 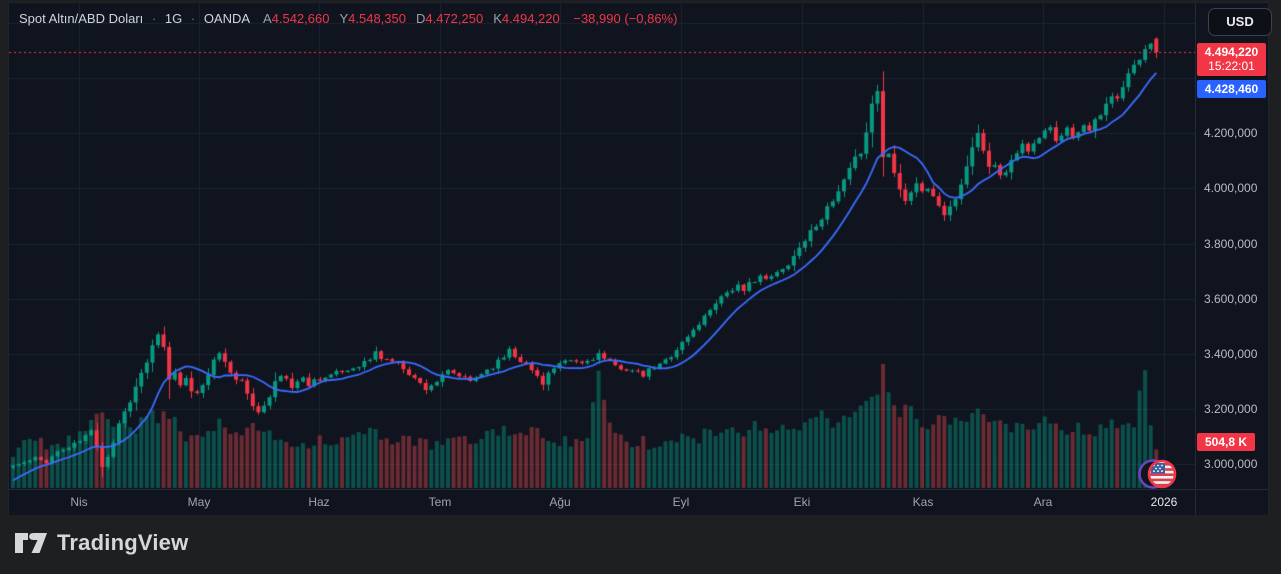 I want to click on interval-label: 1G, so click(x=173, y=18).